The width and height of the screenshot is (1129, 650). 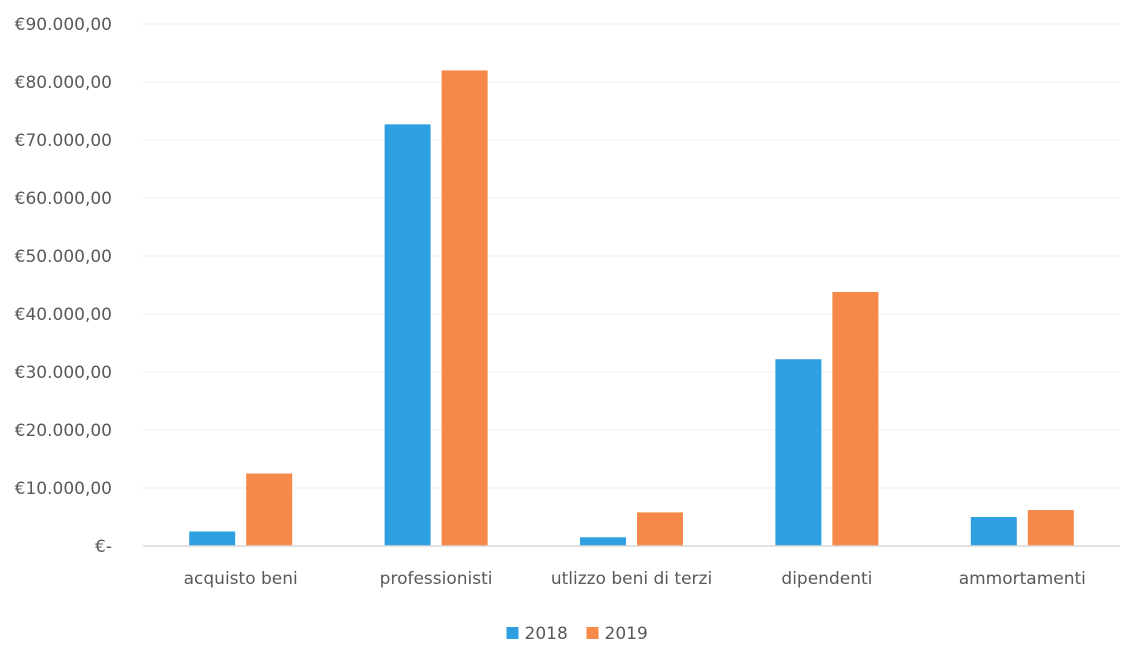 I want to click on y-tick-label: €50.000,00, so click(x=63, y=257).